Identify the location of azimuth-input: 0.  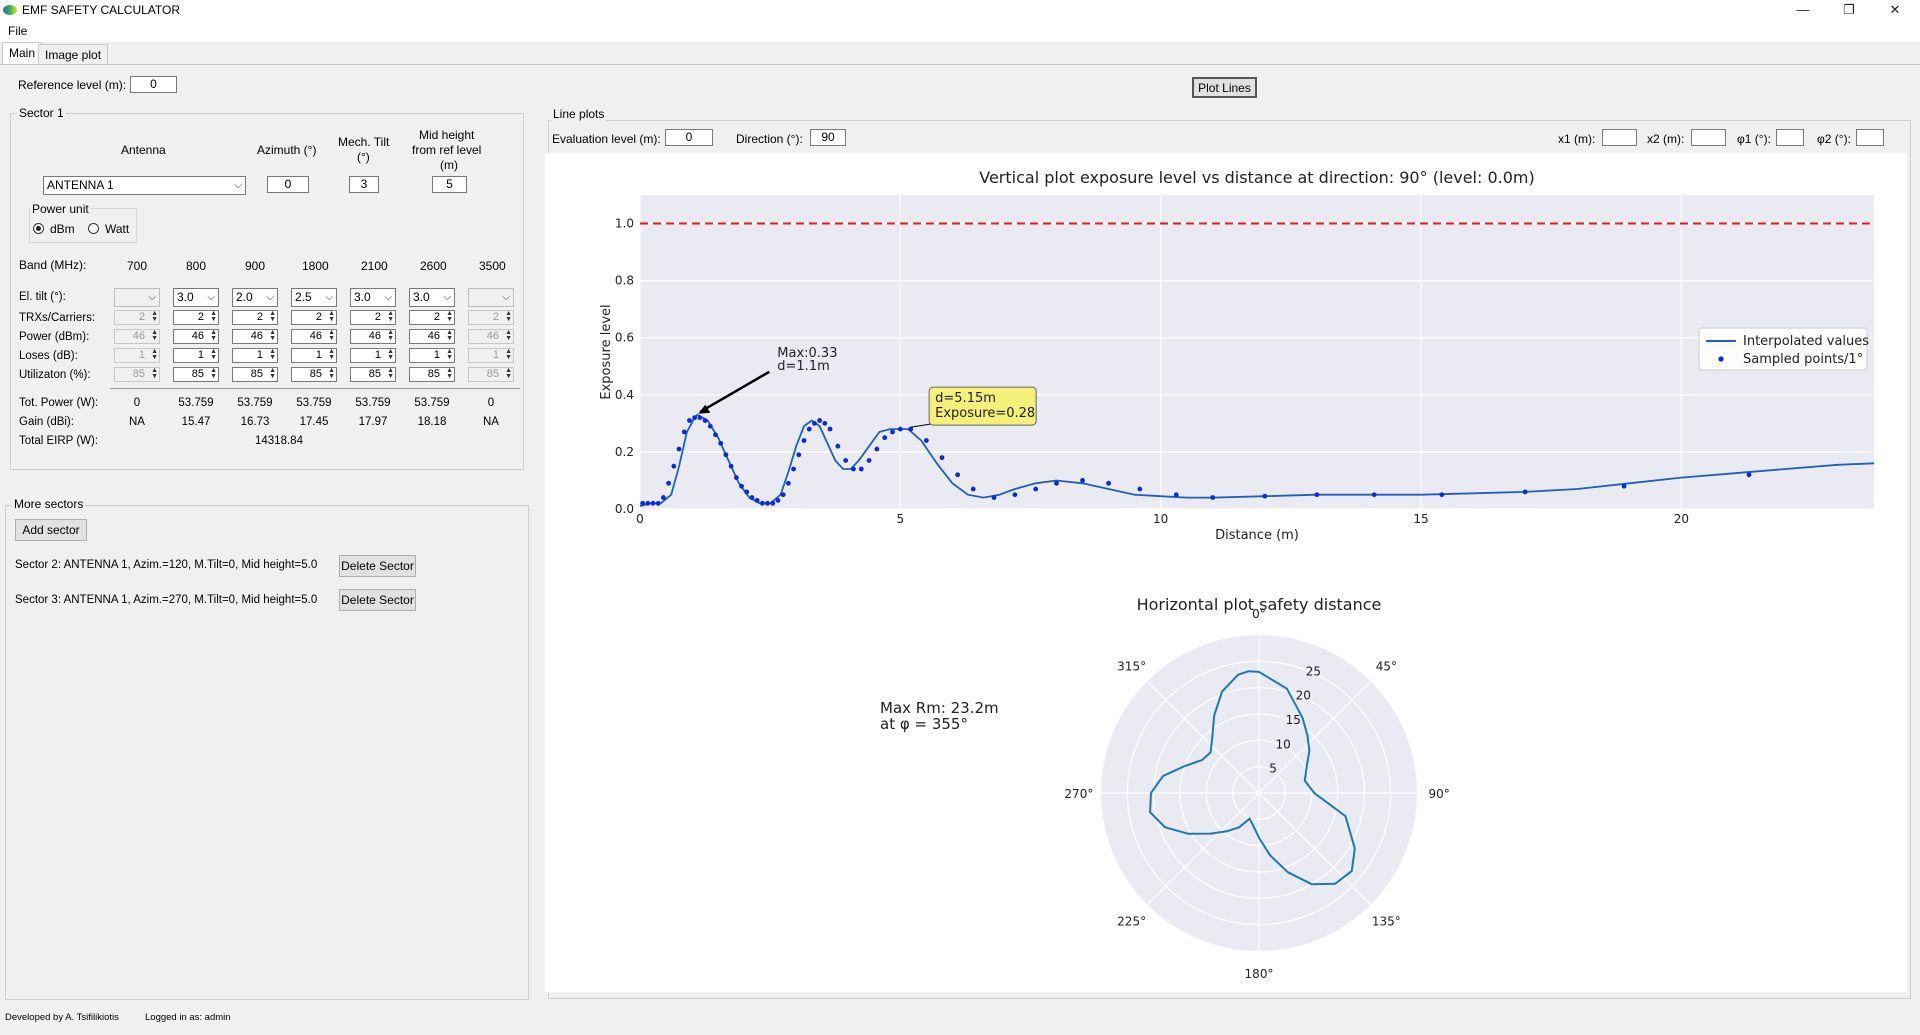
(288, 184).